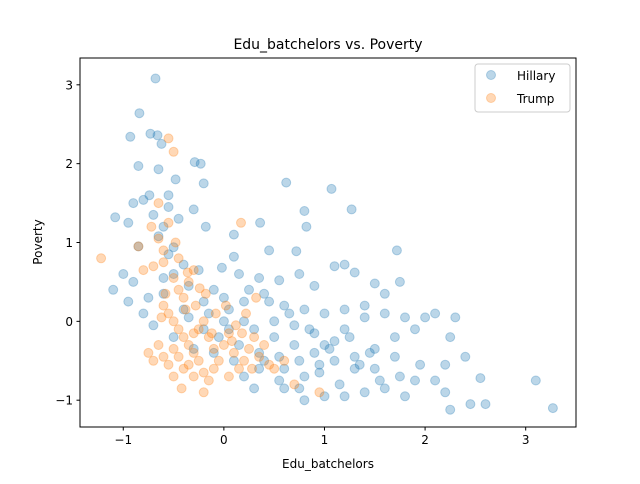 The width and height of the screenshot is (640, 484). What do you see at coordinates (526, 440) in the screenshot?
I see `x-tick-label: 3` at bounding box center [526, 440].